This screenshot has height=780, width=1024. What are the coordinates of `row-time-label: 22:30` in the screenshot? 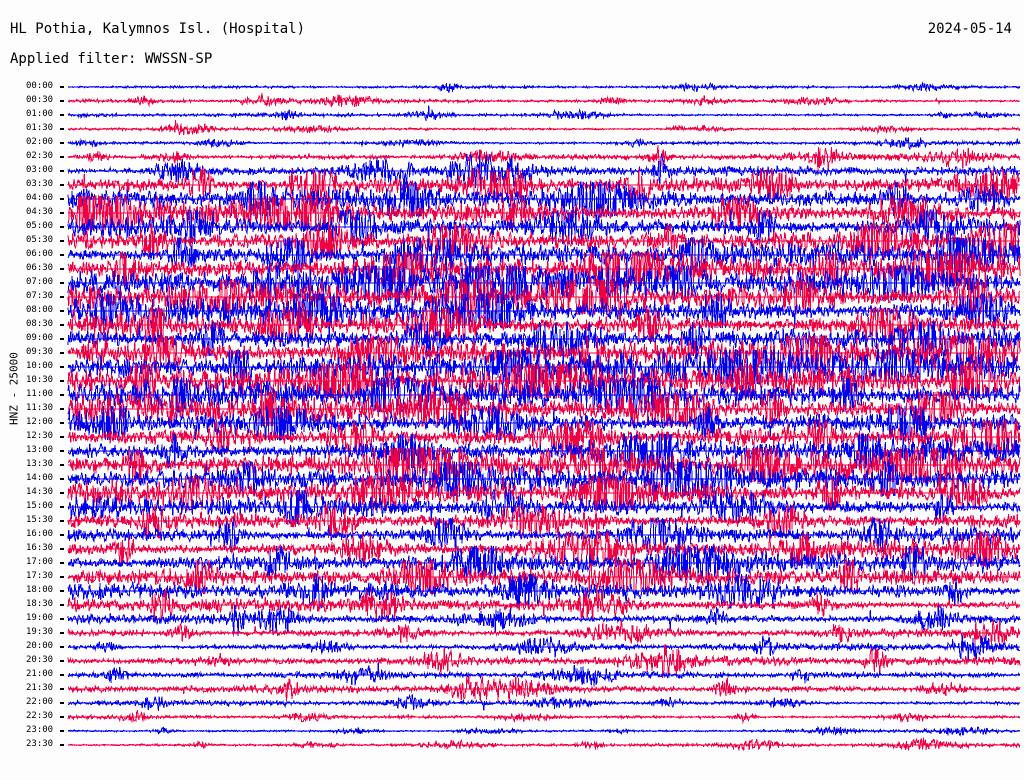 It's located at (40, 716).